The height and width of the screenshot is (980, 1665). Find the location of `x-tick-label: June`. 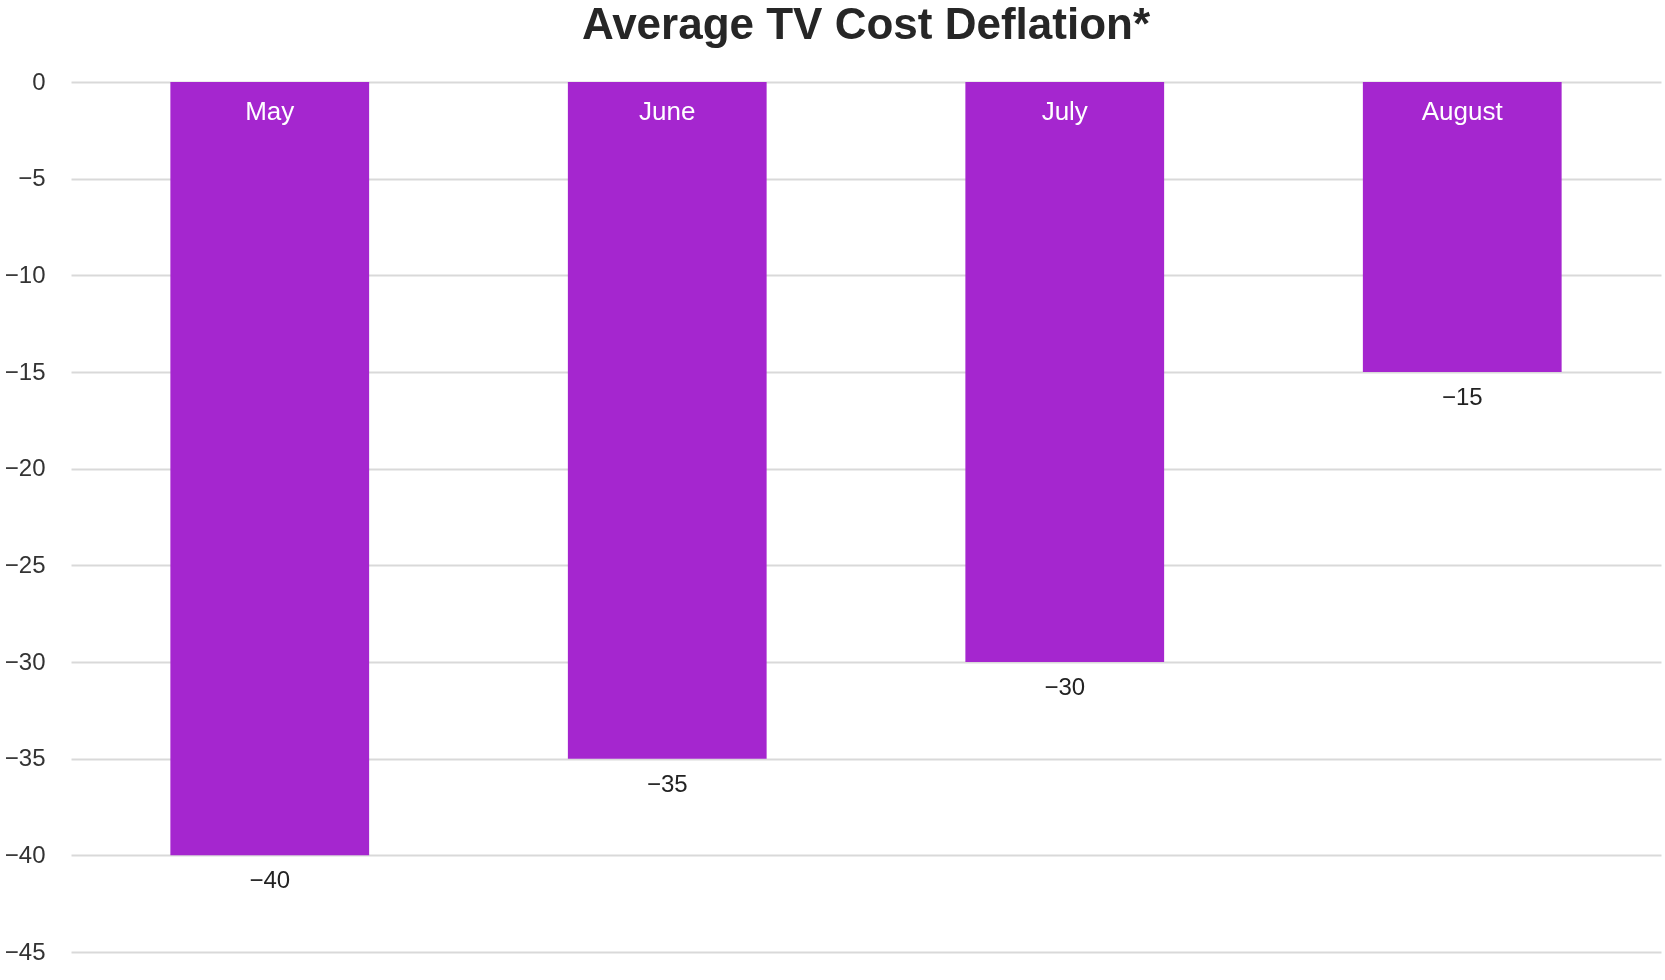

x-tick-label: June is located at coordinates (667, 110).